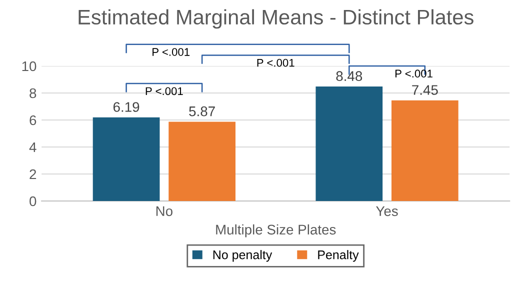  What do you see at coordinates (164, 211) in the screenshot?
I see `x-tick-label: No` at bounding box center [164, 211].